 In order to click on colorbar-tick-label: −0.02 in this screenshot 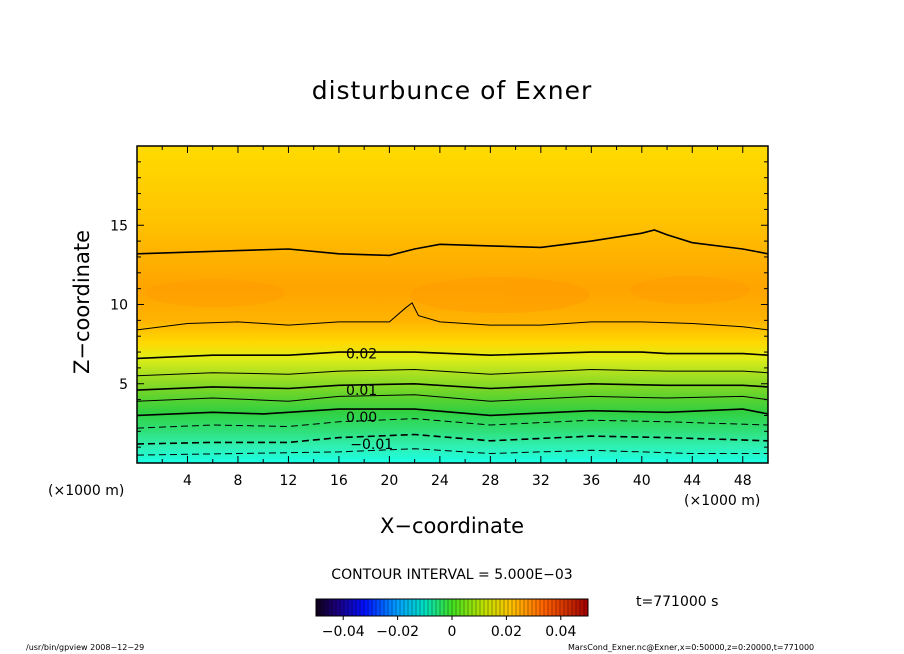, I will do `click(397, 632)`.